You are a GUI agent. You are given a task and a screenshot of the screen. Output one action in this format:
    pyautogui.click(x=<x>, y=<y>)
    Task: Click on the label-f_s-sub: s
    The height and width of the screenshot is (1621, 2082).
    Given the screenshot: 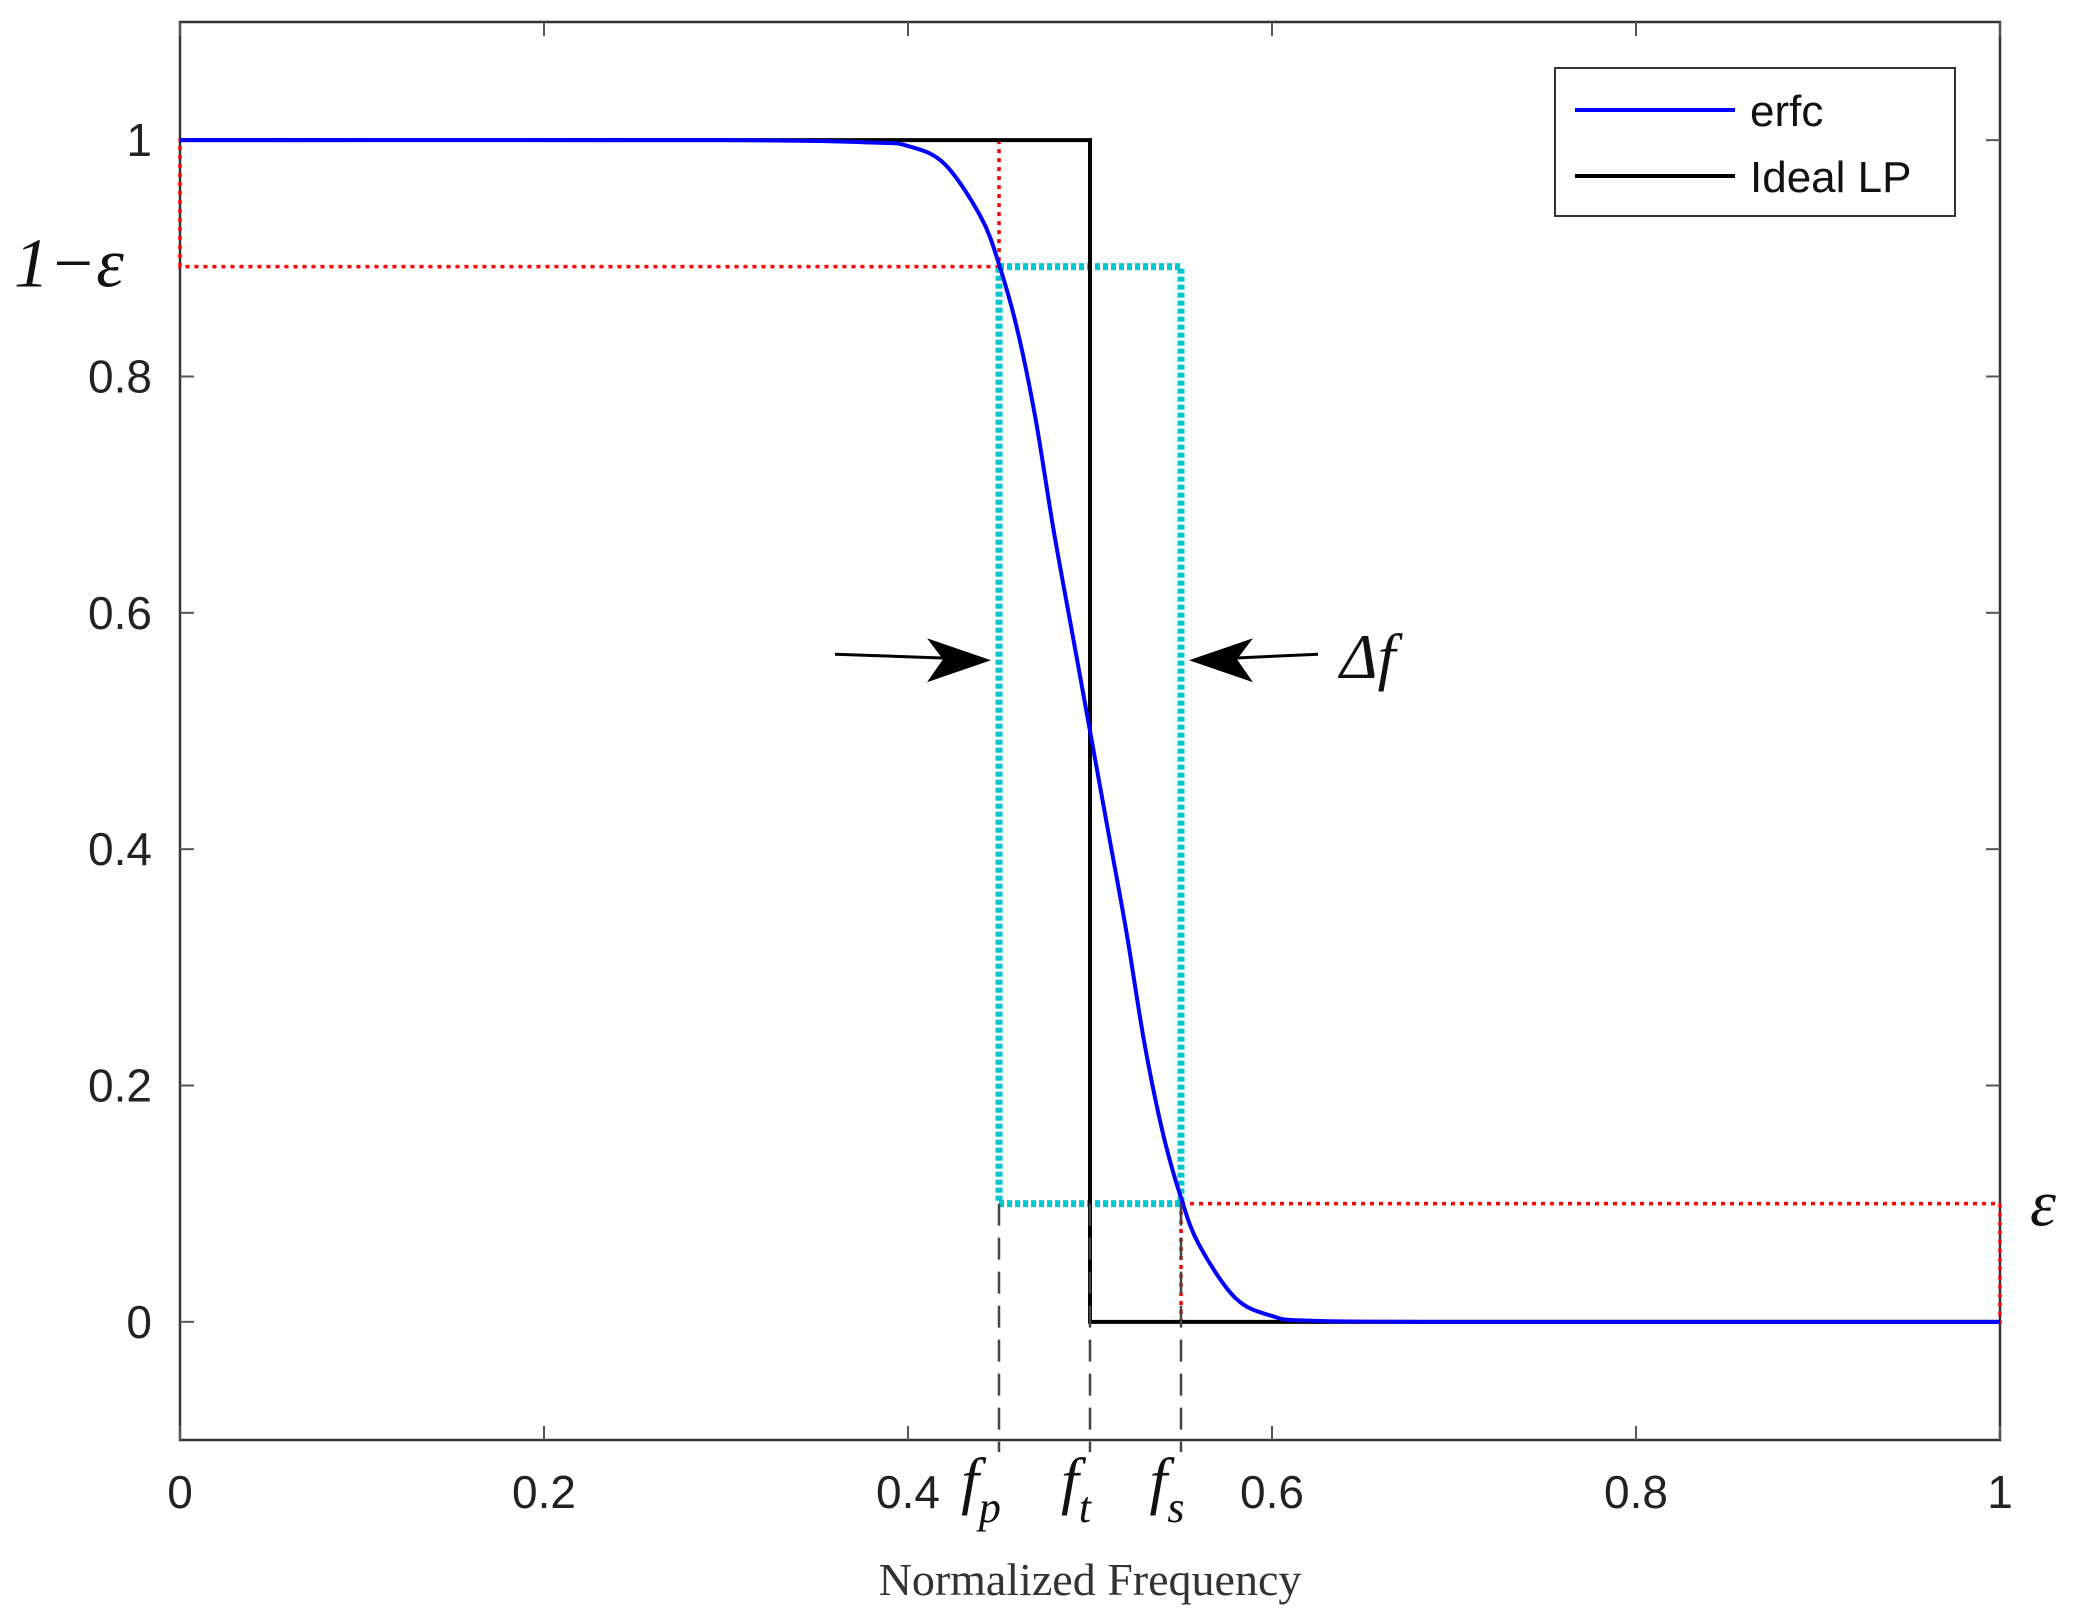 What is the action you would take?
    pyautogui.click(x=1175, y=1507)
    